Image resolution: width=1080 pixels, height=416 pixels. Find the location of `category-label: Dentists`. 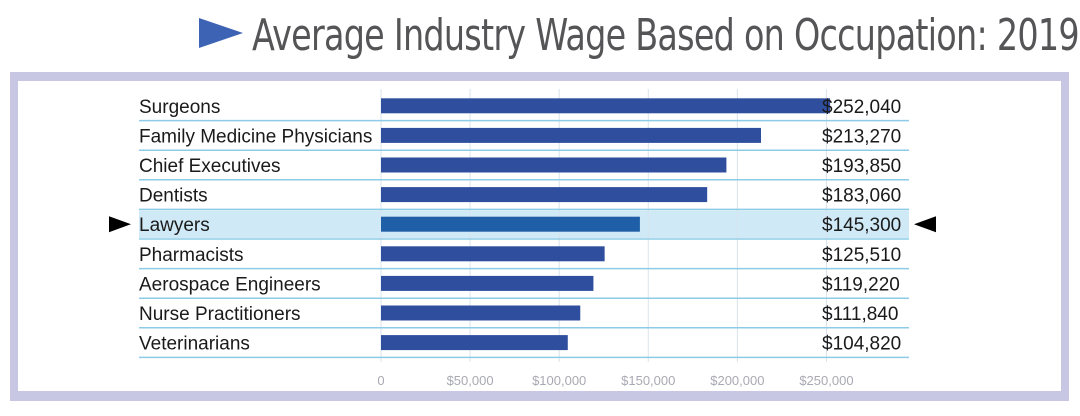

category-label: Dentists is located at coordinates (173, 196).